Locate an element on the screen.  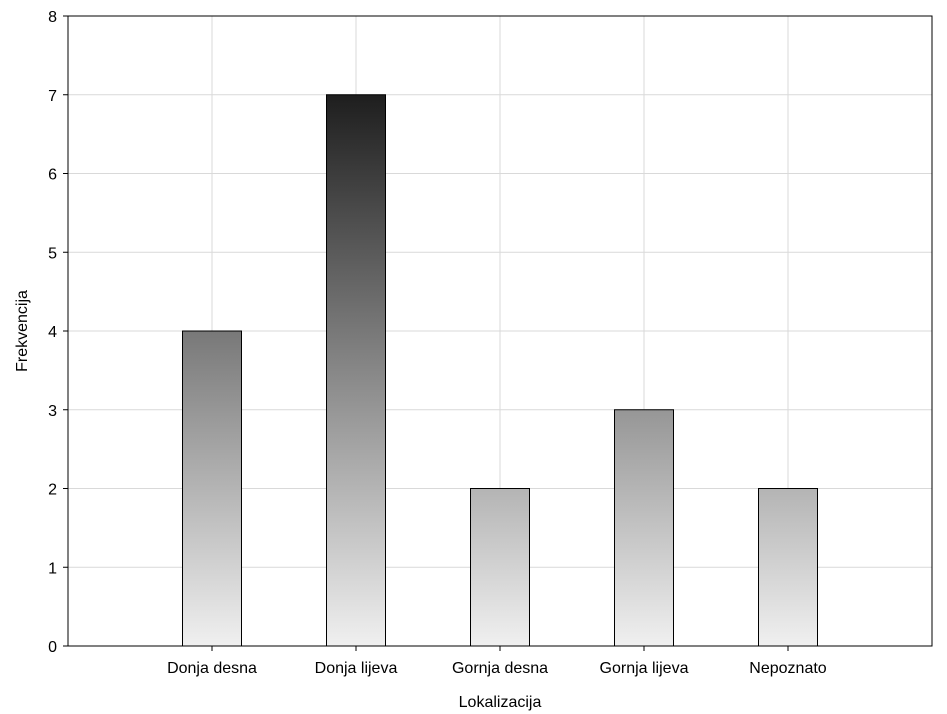
x-tick-label: Donja desna is located at coordinates (212, 668).